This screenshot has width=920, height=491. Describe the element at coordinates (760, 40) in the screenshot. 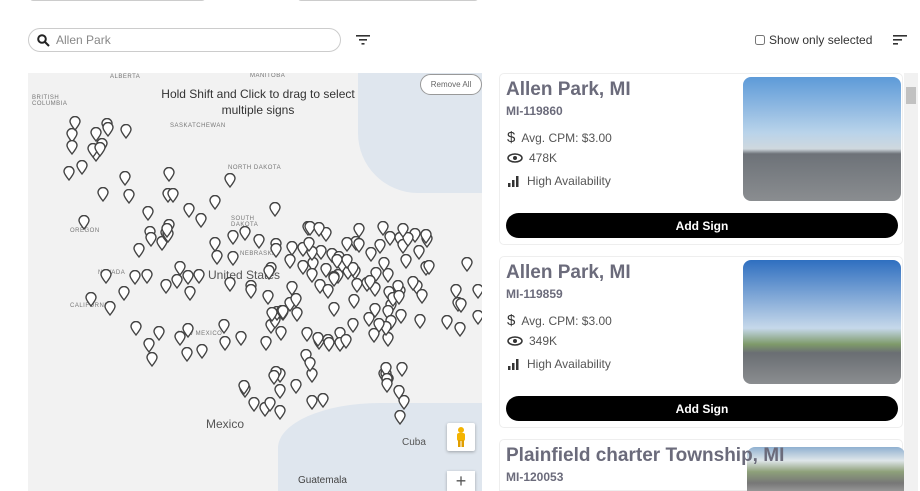

I see `show-only-selected-checkbox` at that location.